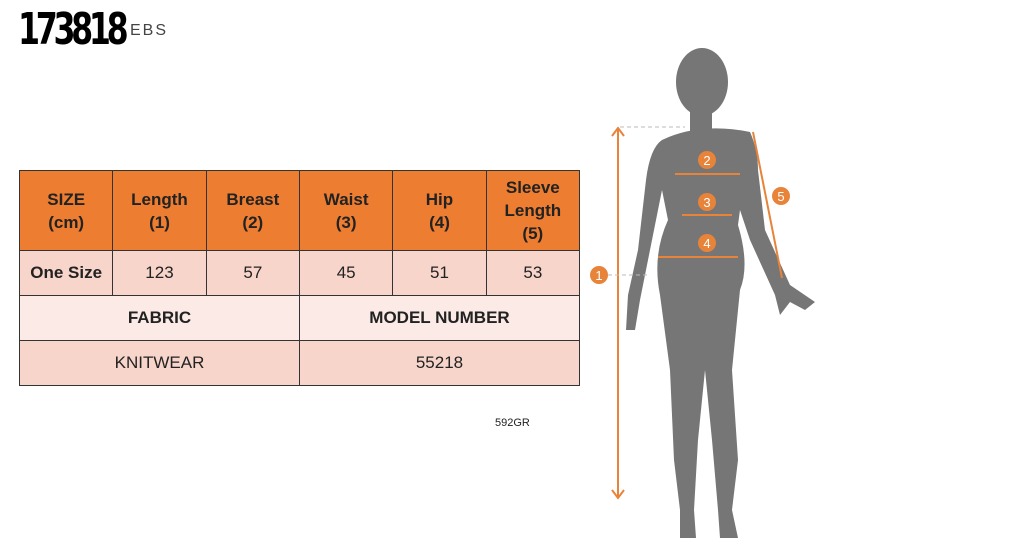 This screenshot has width=1024, height=560. I want to click on cell: 45, so click(346, 273).